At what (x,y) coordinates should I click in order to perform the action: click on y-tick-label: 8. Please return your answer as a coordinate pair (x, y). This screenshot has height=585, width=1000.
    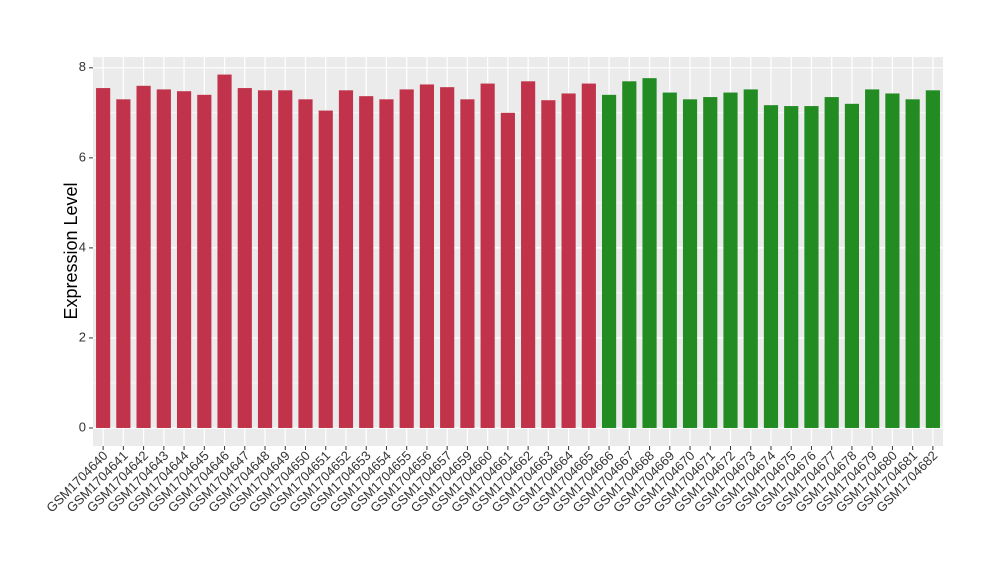
    Looking at the image, I should click on (82, 66).